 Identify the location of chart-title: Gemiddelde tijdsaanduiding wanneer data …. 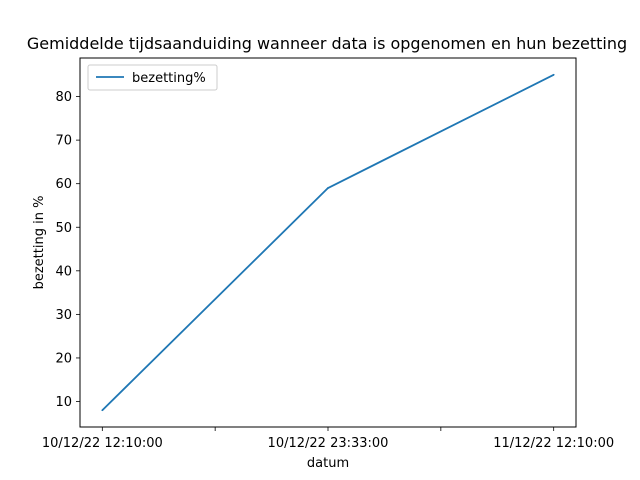
(327, 43).